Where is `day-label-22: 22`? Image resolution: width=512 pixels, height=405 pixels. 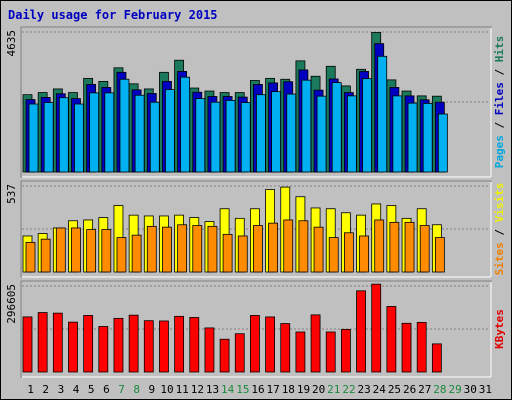 day-label-22: 22 is located at coordinates (348, 389).